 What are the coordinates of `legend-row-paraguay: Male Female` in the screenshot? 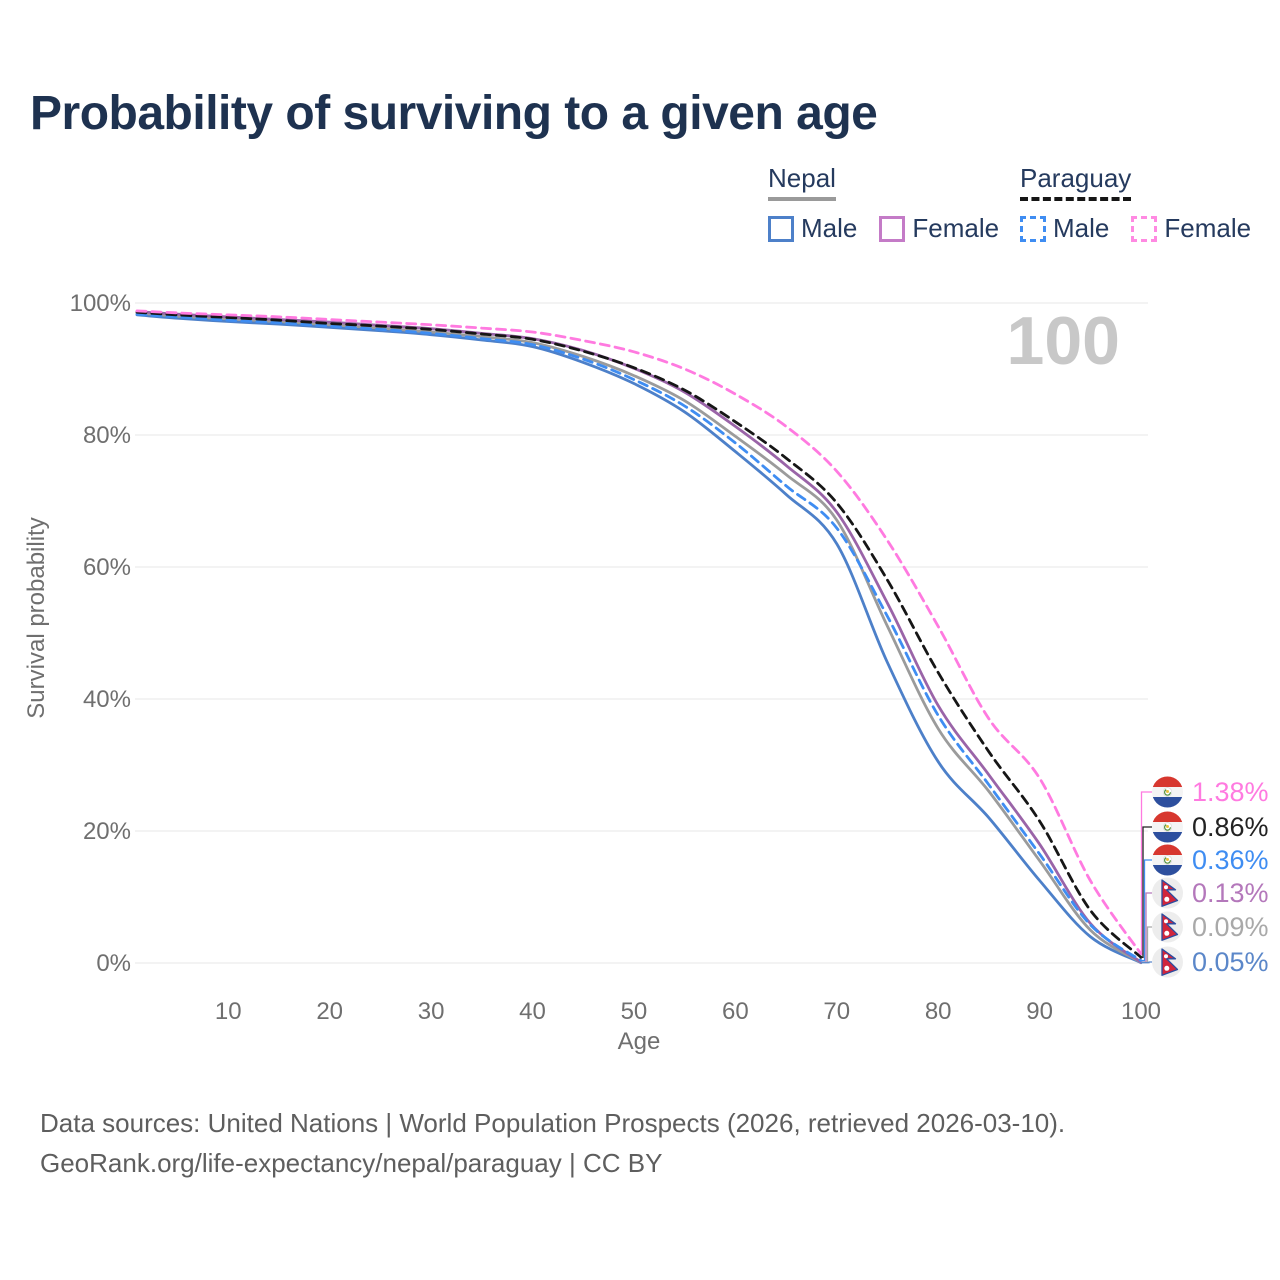 It's located at (1135, 228).